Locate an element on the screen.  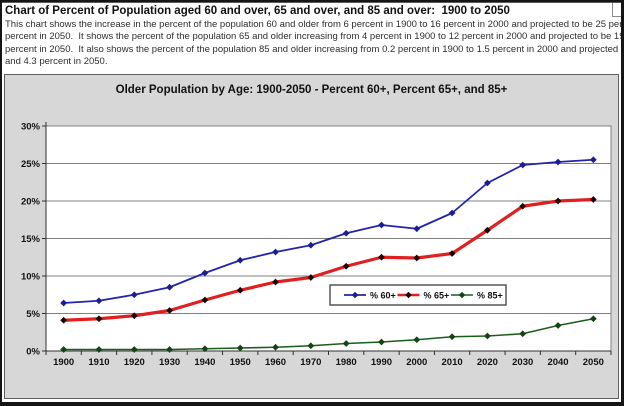
svg-text: 1920 is located at coordinates (134, 362).